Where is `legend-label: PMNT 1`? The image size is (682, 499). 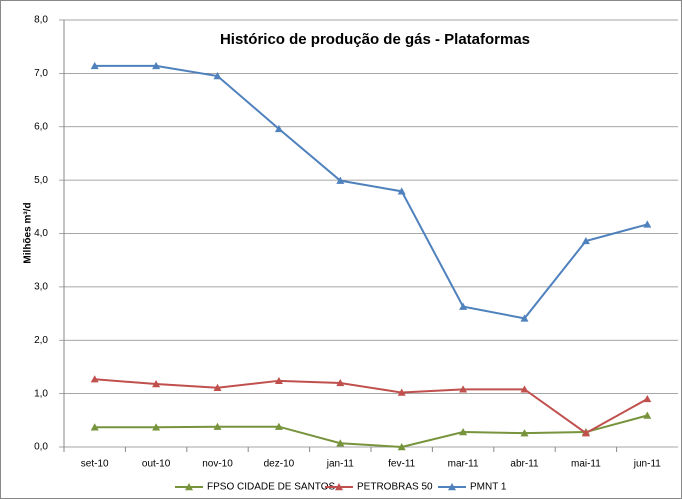 legend-label: PMNT 1 is located at coordinates (488, 487).